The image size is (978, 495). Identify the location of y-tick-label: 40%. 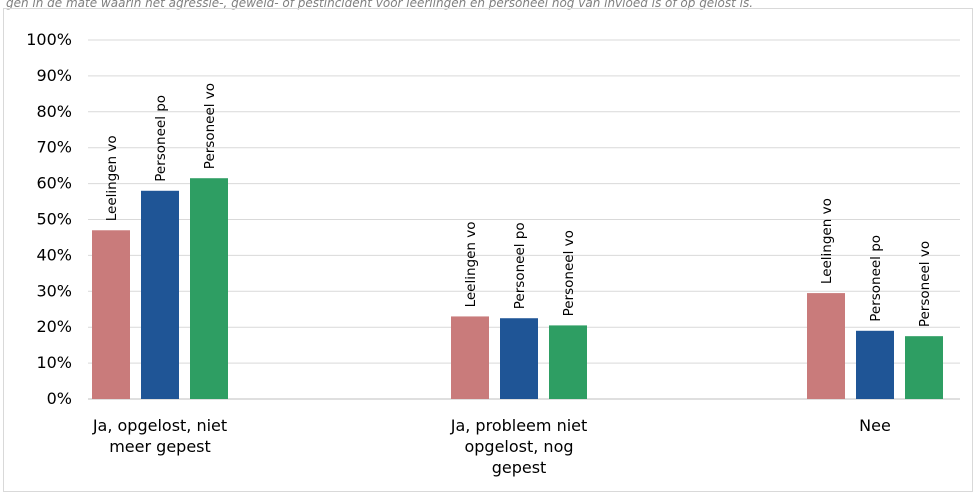
(54, 254).